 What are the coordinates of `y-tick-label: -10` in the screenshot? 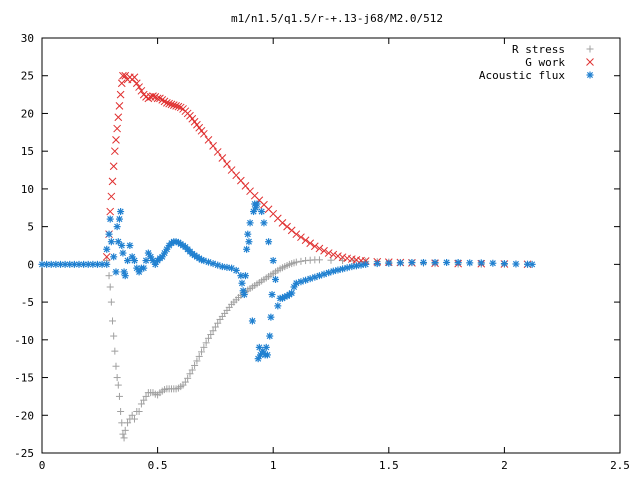 It's located at (24, 340).